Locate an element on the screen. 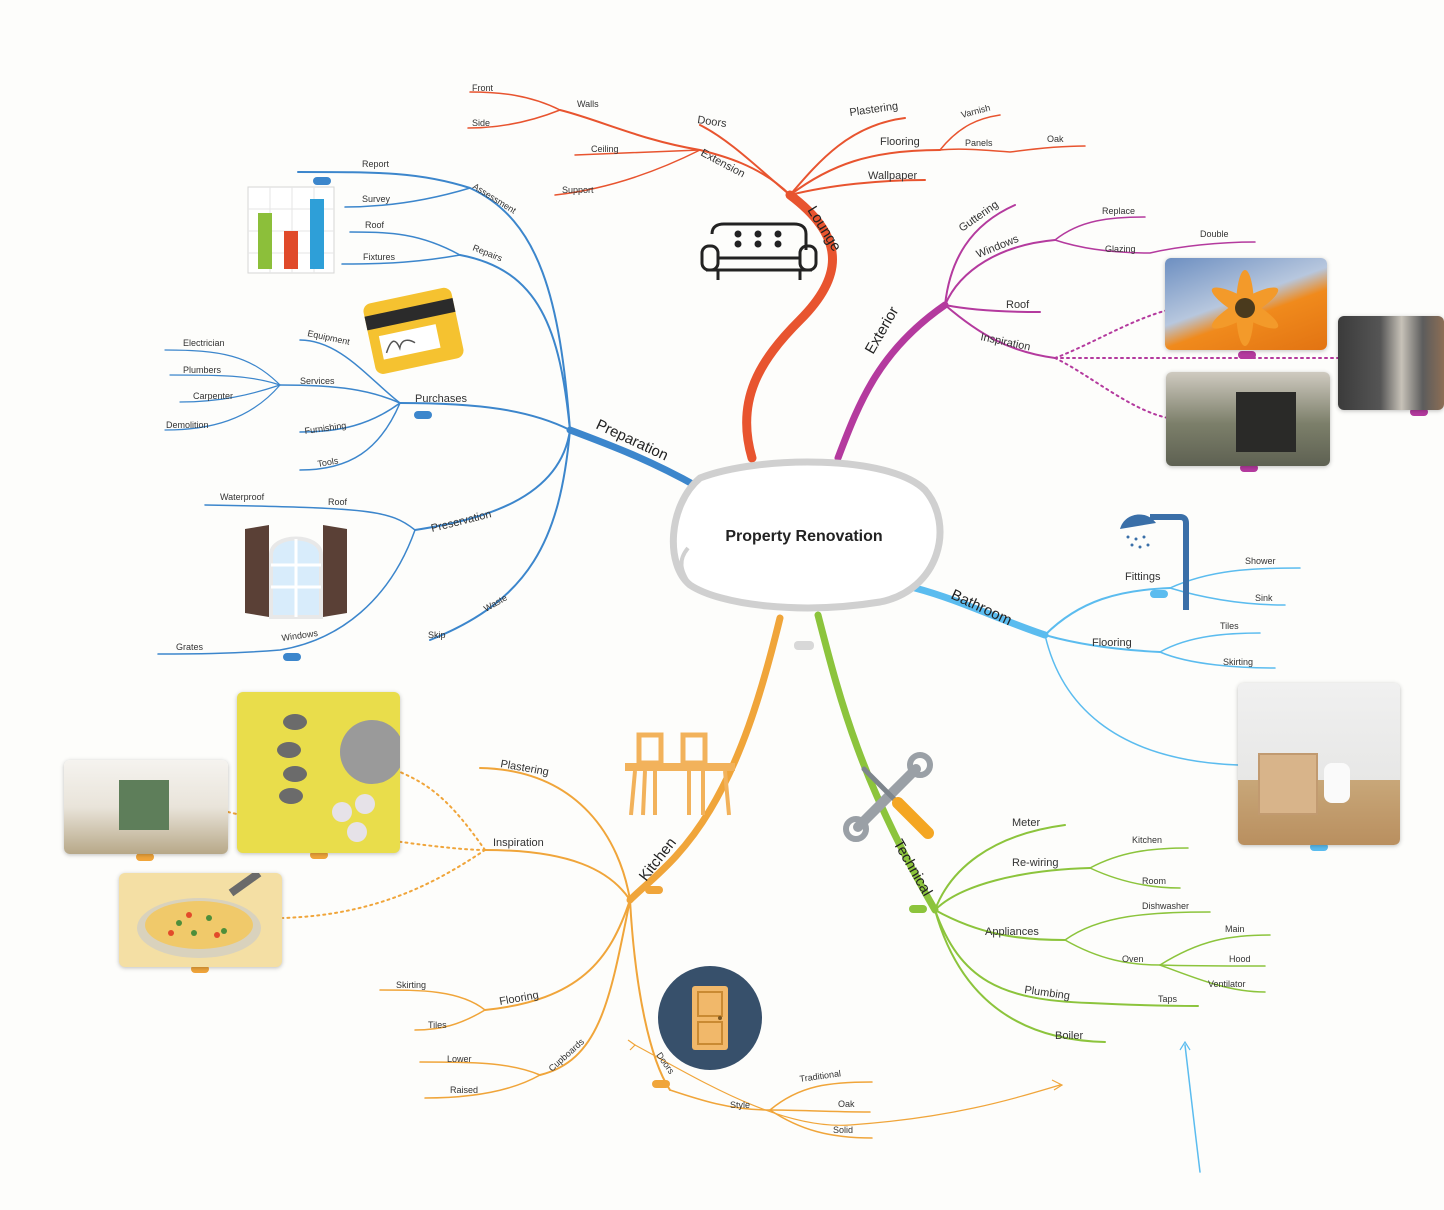 This screenshot has width=1444, height=1210. kitchen-link-arrow-icon is located at coordinates (1057, 1085).